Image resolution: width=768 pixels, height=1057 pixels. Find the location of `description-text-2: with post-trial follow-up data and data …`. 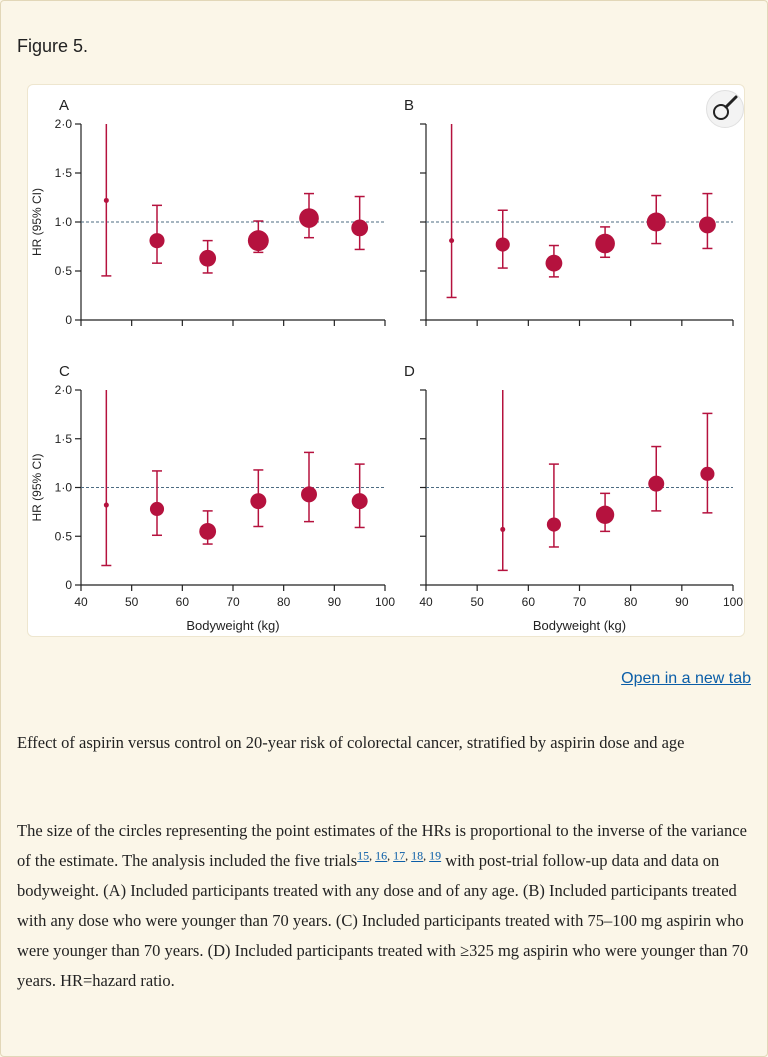

description-text-2: with post-trial follow-up data and data … is located at coordinates (383, 920).